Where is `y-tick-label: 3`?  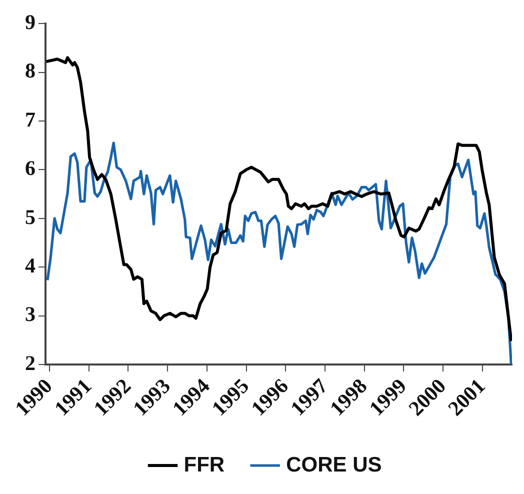 y-tick-label: 3 is located at coordinates (30, 314).